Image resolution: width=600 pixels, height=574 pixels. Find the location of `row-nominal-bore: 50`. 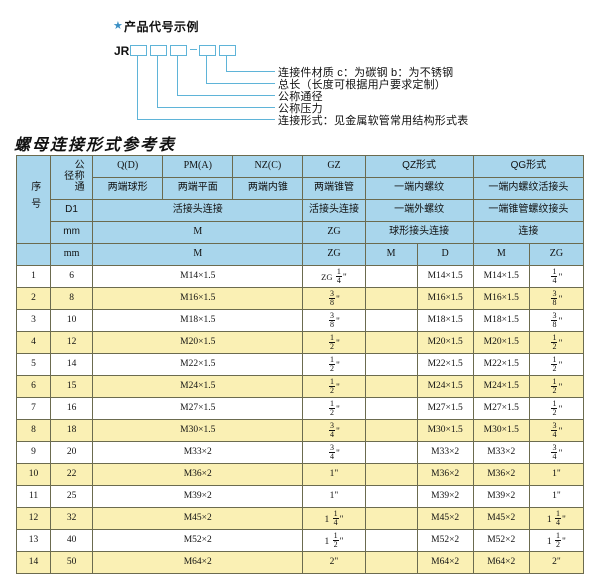

row-nominal-bore: 50 is located at coordinates (72, 562).